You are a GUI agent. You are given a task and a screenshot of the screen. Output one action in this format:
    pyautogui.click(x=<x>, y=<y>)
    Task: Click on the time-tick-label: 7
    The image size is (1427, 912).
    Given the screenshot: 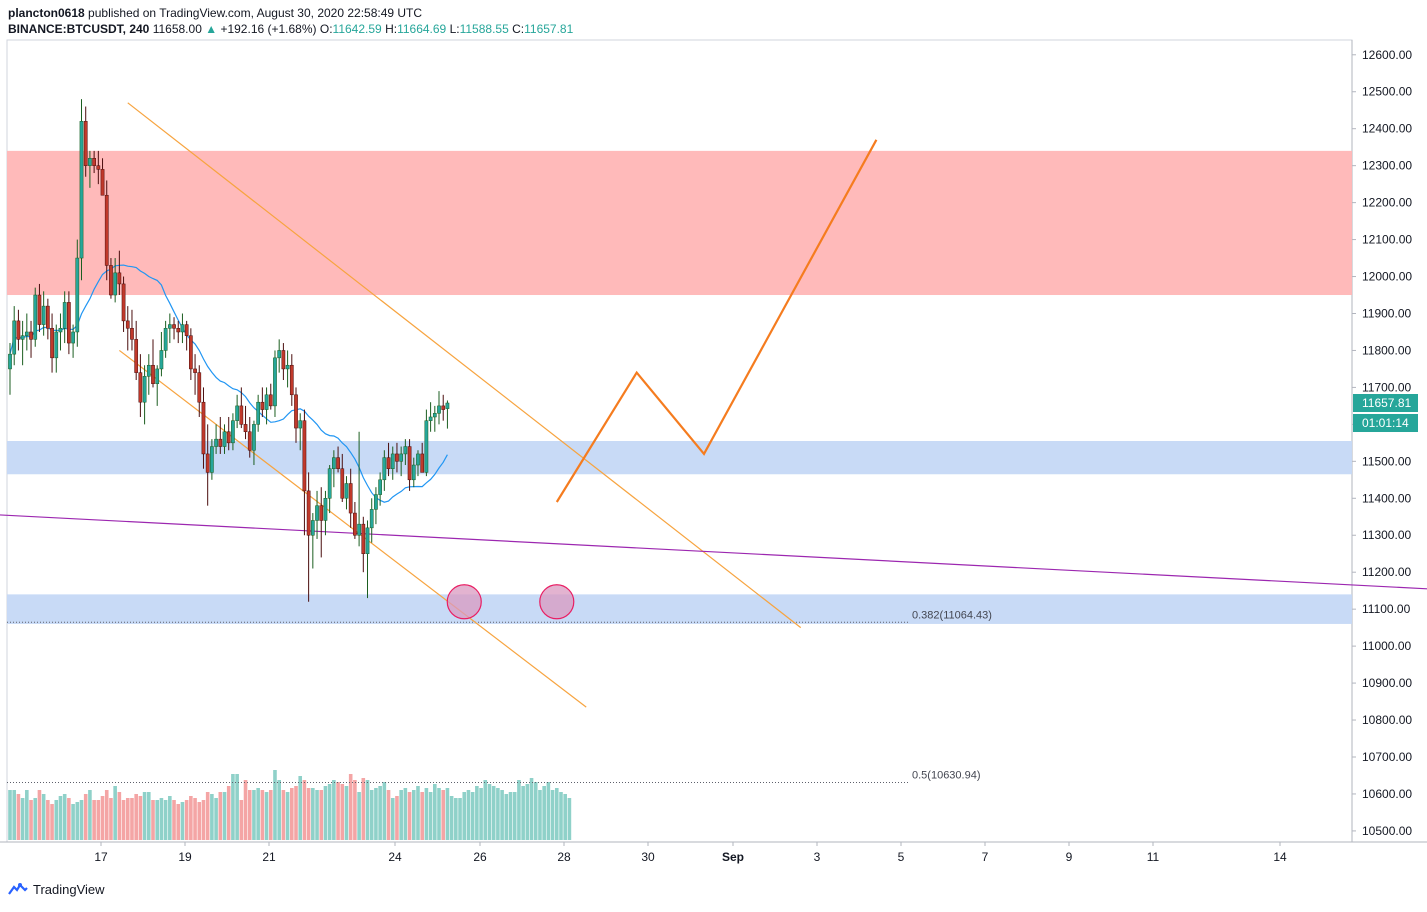 What is the action you would take?
    pyautogui.click(x=985, y=857)
    